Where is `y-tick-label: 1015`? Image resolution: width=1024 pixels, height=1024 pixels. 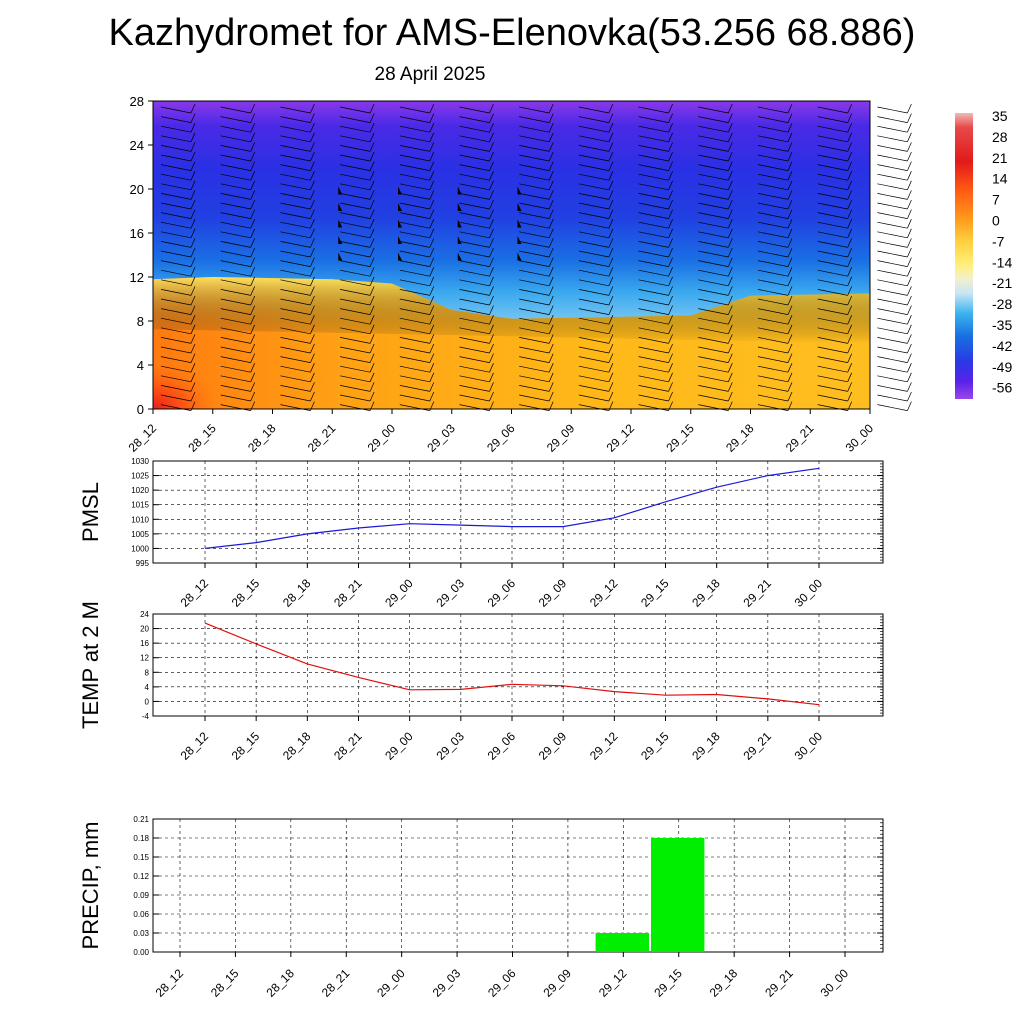
y-tick-label: 1015 is located at coordinates (140, 505).